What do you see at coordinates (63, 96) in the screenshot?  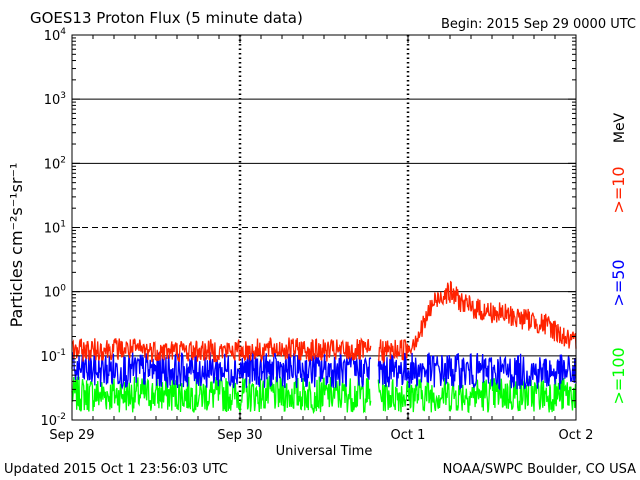 I see `y-tick-exponent: 3` at bounding box center [63, 96].